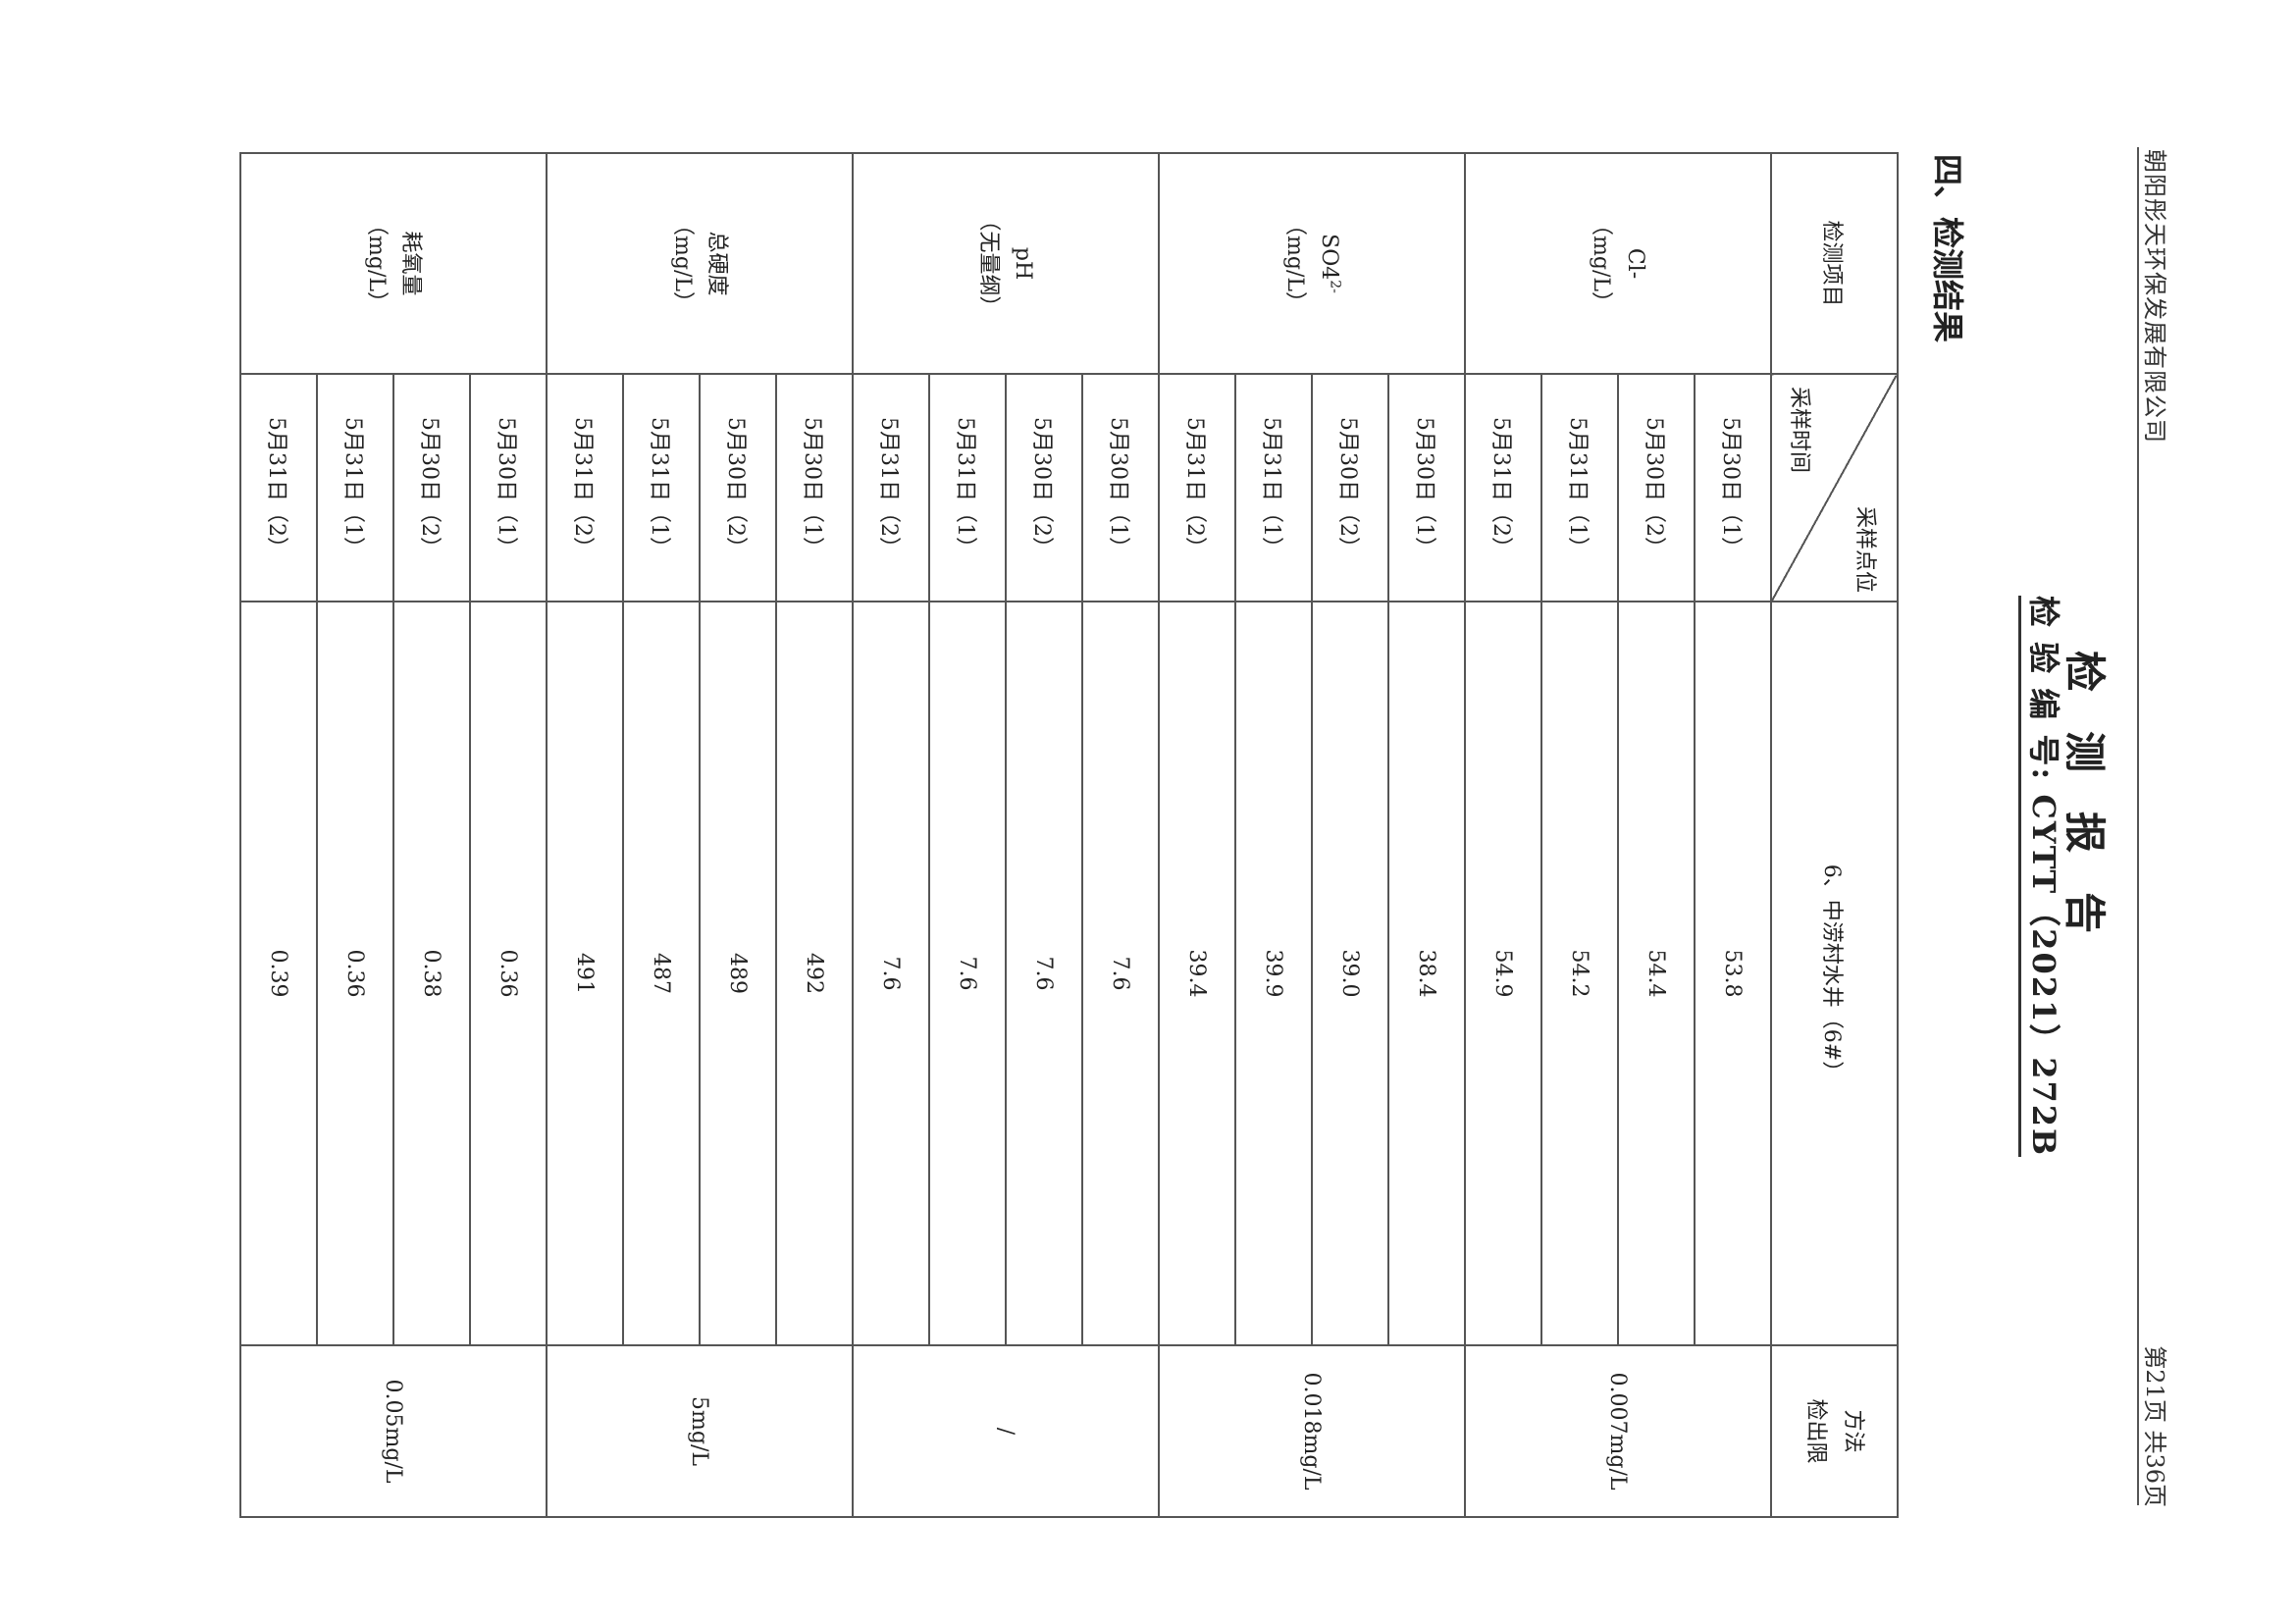 Image resolution: width=2296 pixels, height=1623 pixels. I want to click on section-title: 四、检测结果, so click(1947, 248).